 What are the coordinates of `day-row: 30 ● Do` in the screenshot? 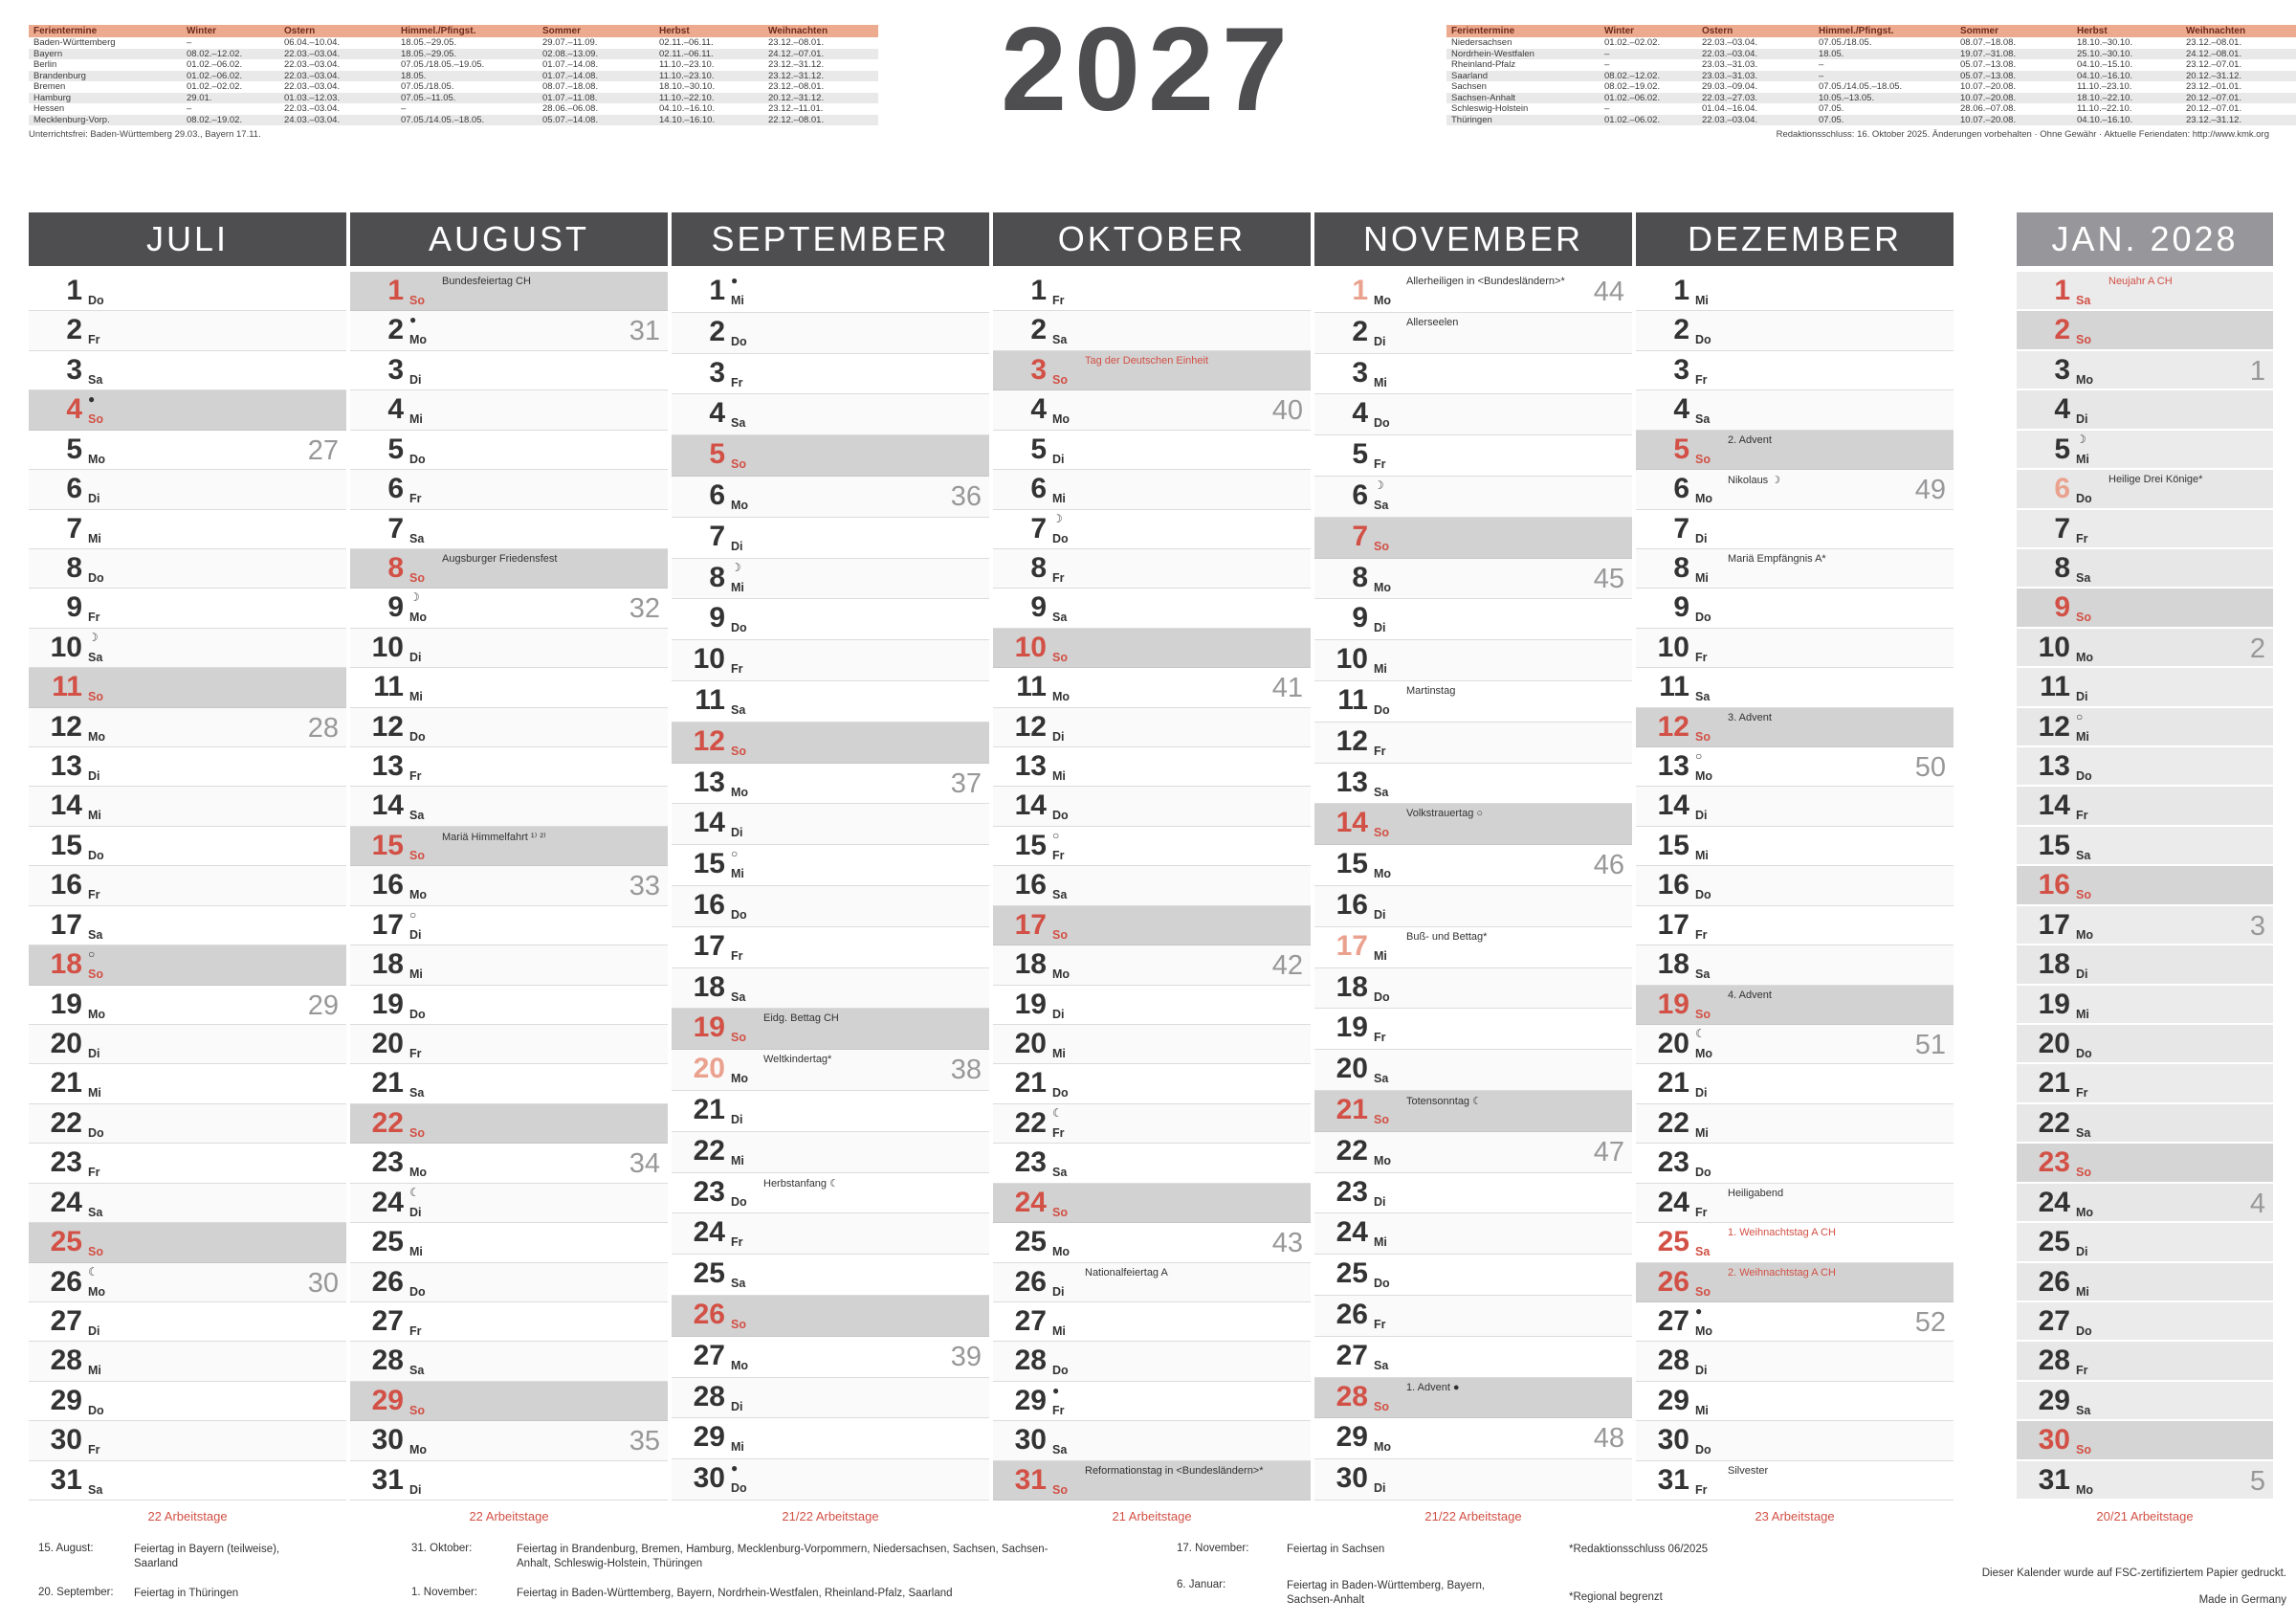 It's located at (831, 1480).